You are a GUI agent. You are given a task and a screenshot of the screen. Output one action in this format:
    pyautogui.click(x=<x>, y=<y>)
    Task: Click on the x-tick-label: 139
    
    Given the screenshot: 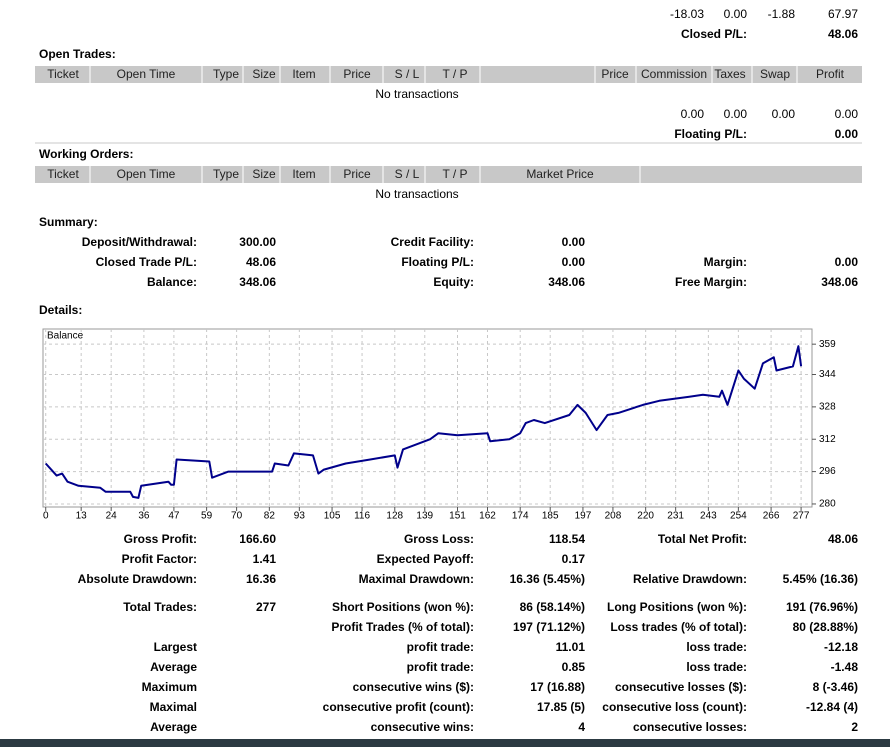 What is the action you would take?
    pyautogui.click(x=424, y=516)
    